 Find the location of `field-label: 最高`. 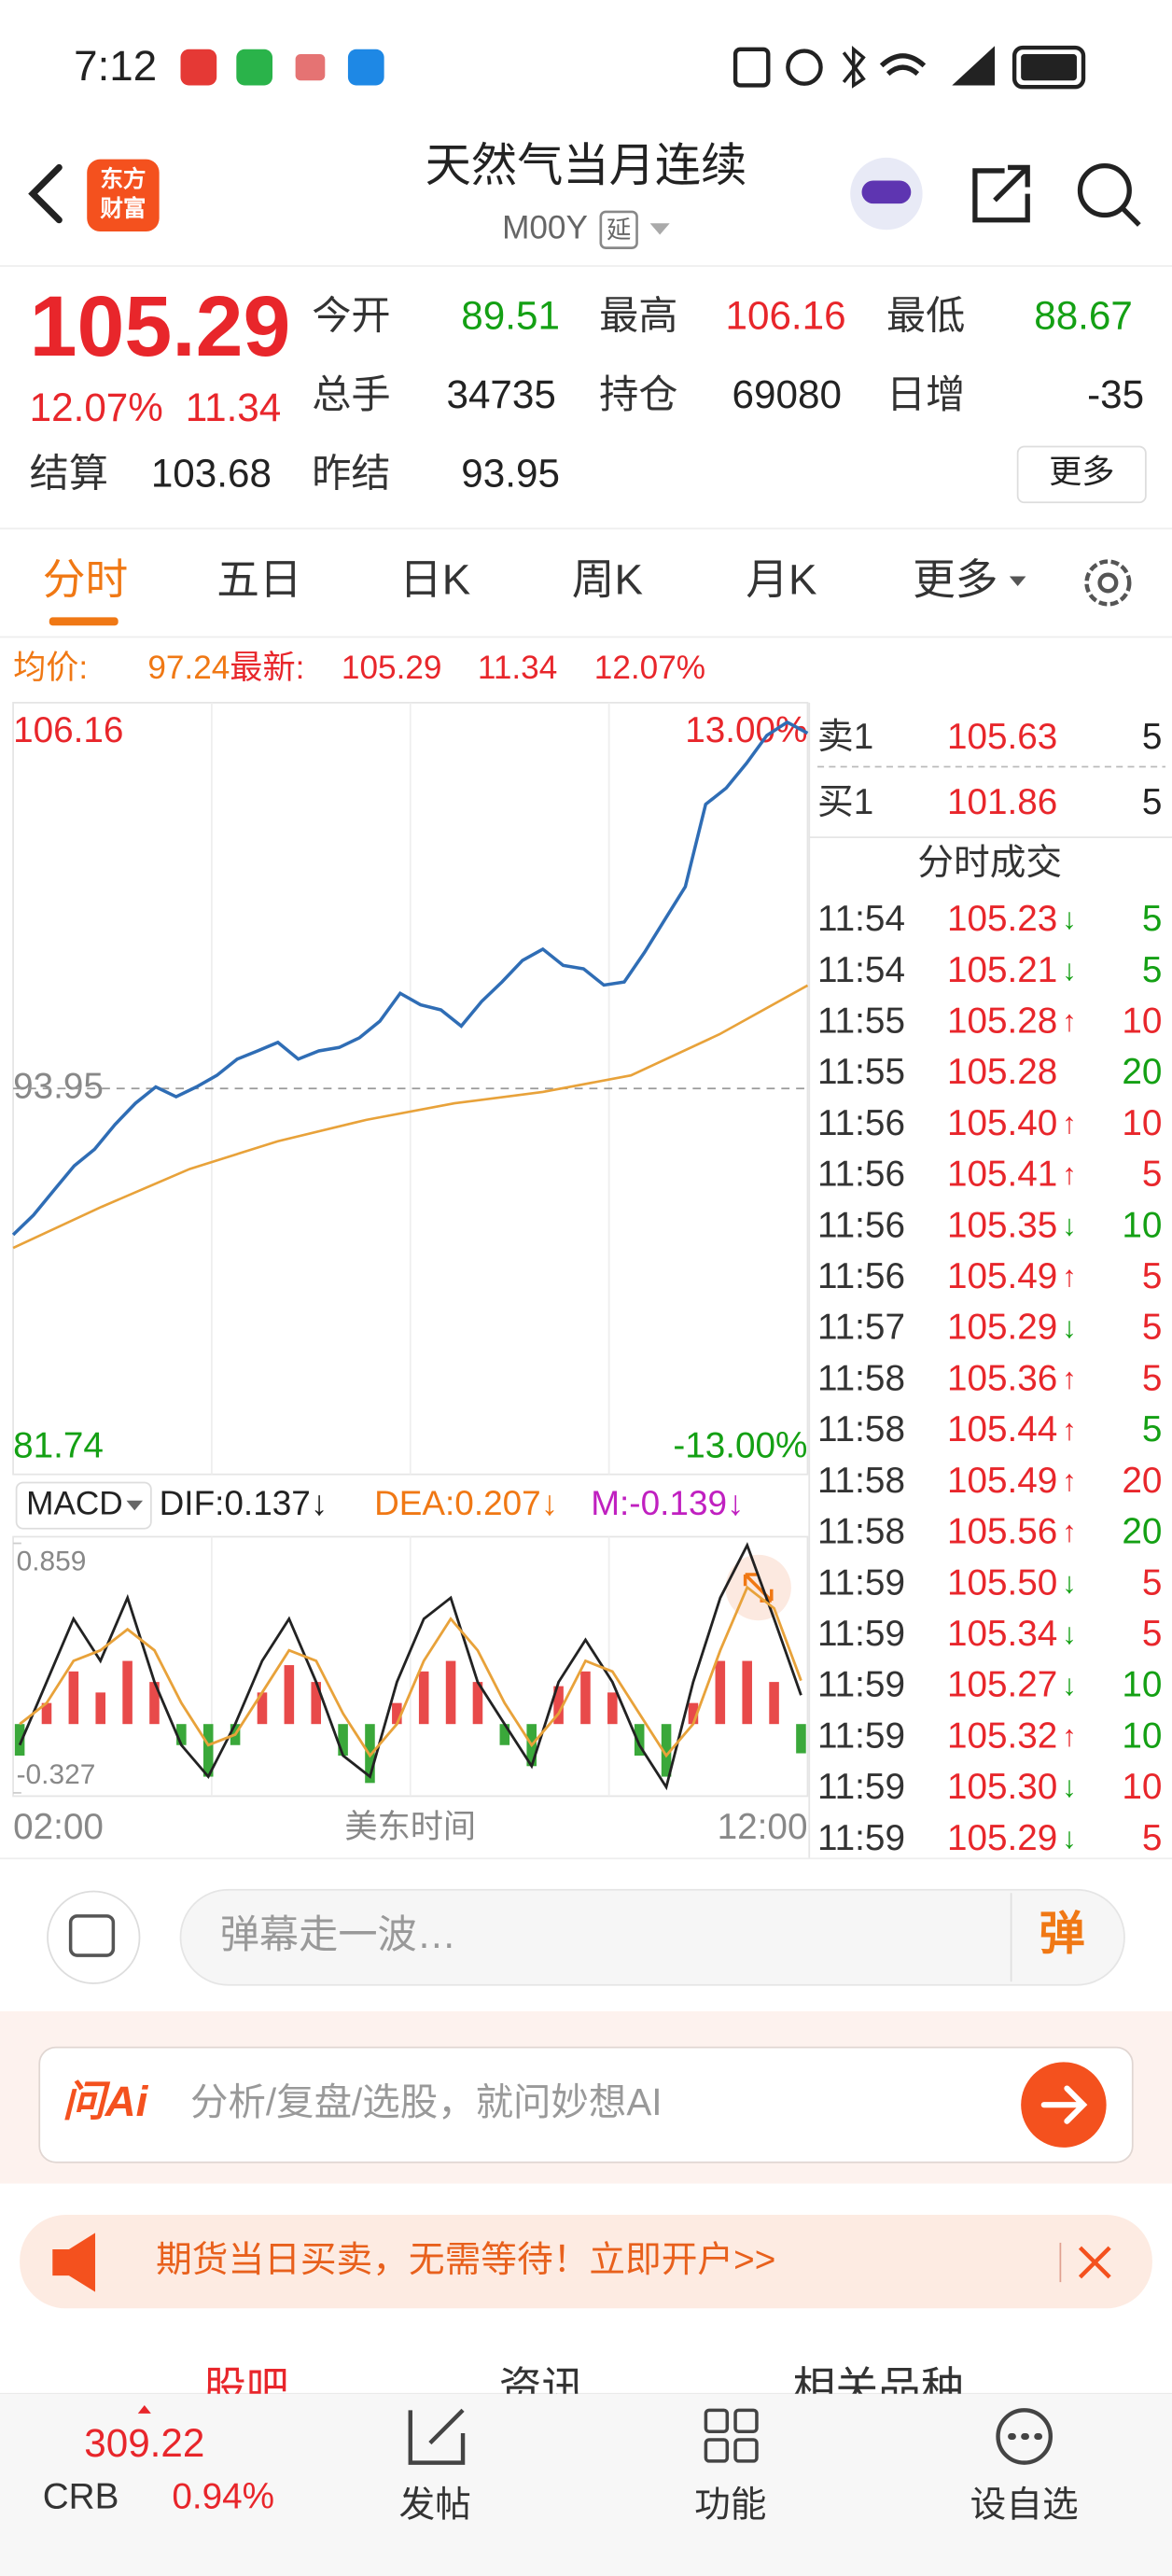

field-label: 最高 is located at coordinates (638, 315).